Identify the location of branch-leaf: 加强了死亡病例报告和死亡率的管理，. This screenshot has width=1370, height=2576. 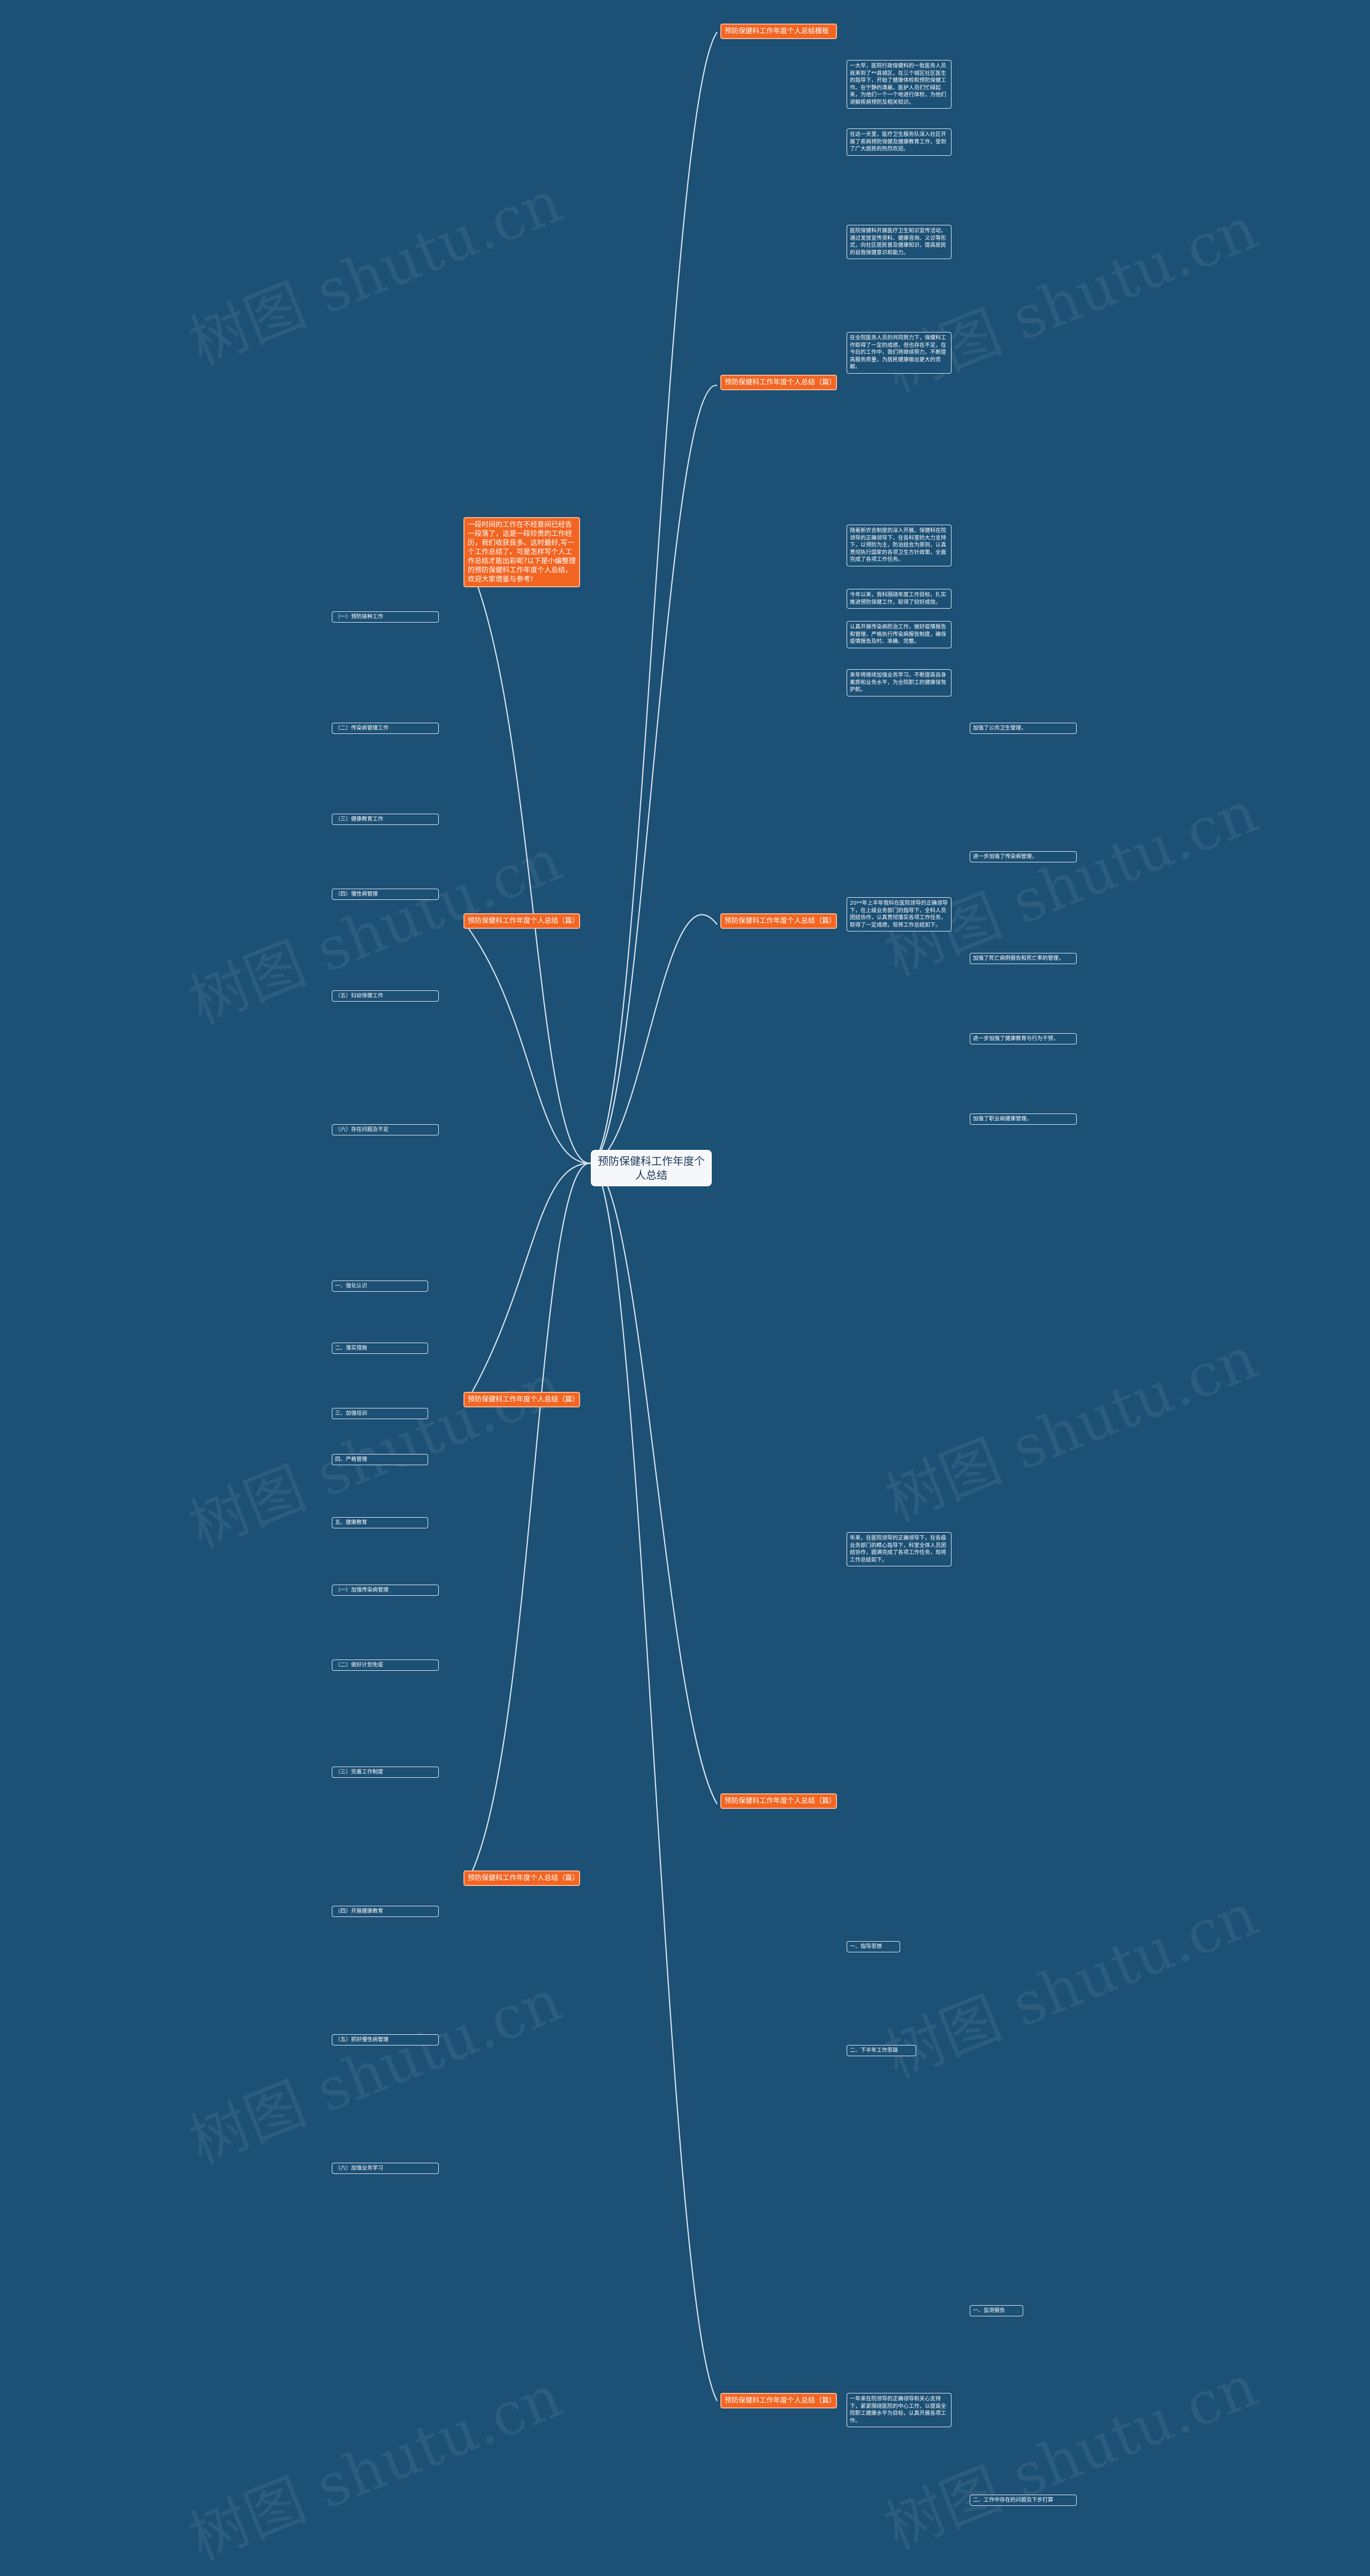
(1023, 958).